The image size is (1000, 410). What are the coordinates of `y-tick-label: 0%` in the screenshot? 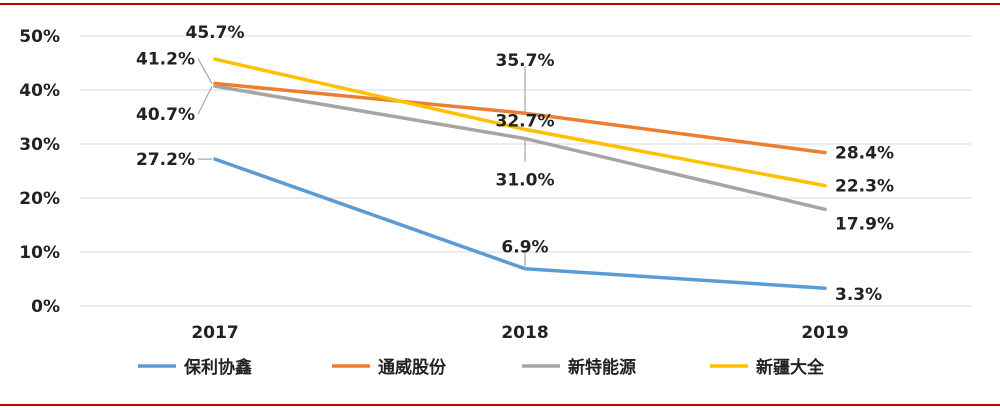 It's located at (45, 307).